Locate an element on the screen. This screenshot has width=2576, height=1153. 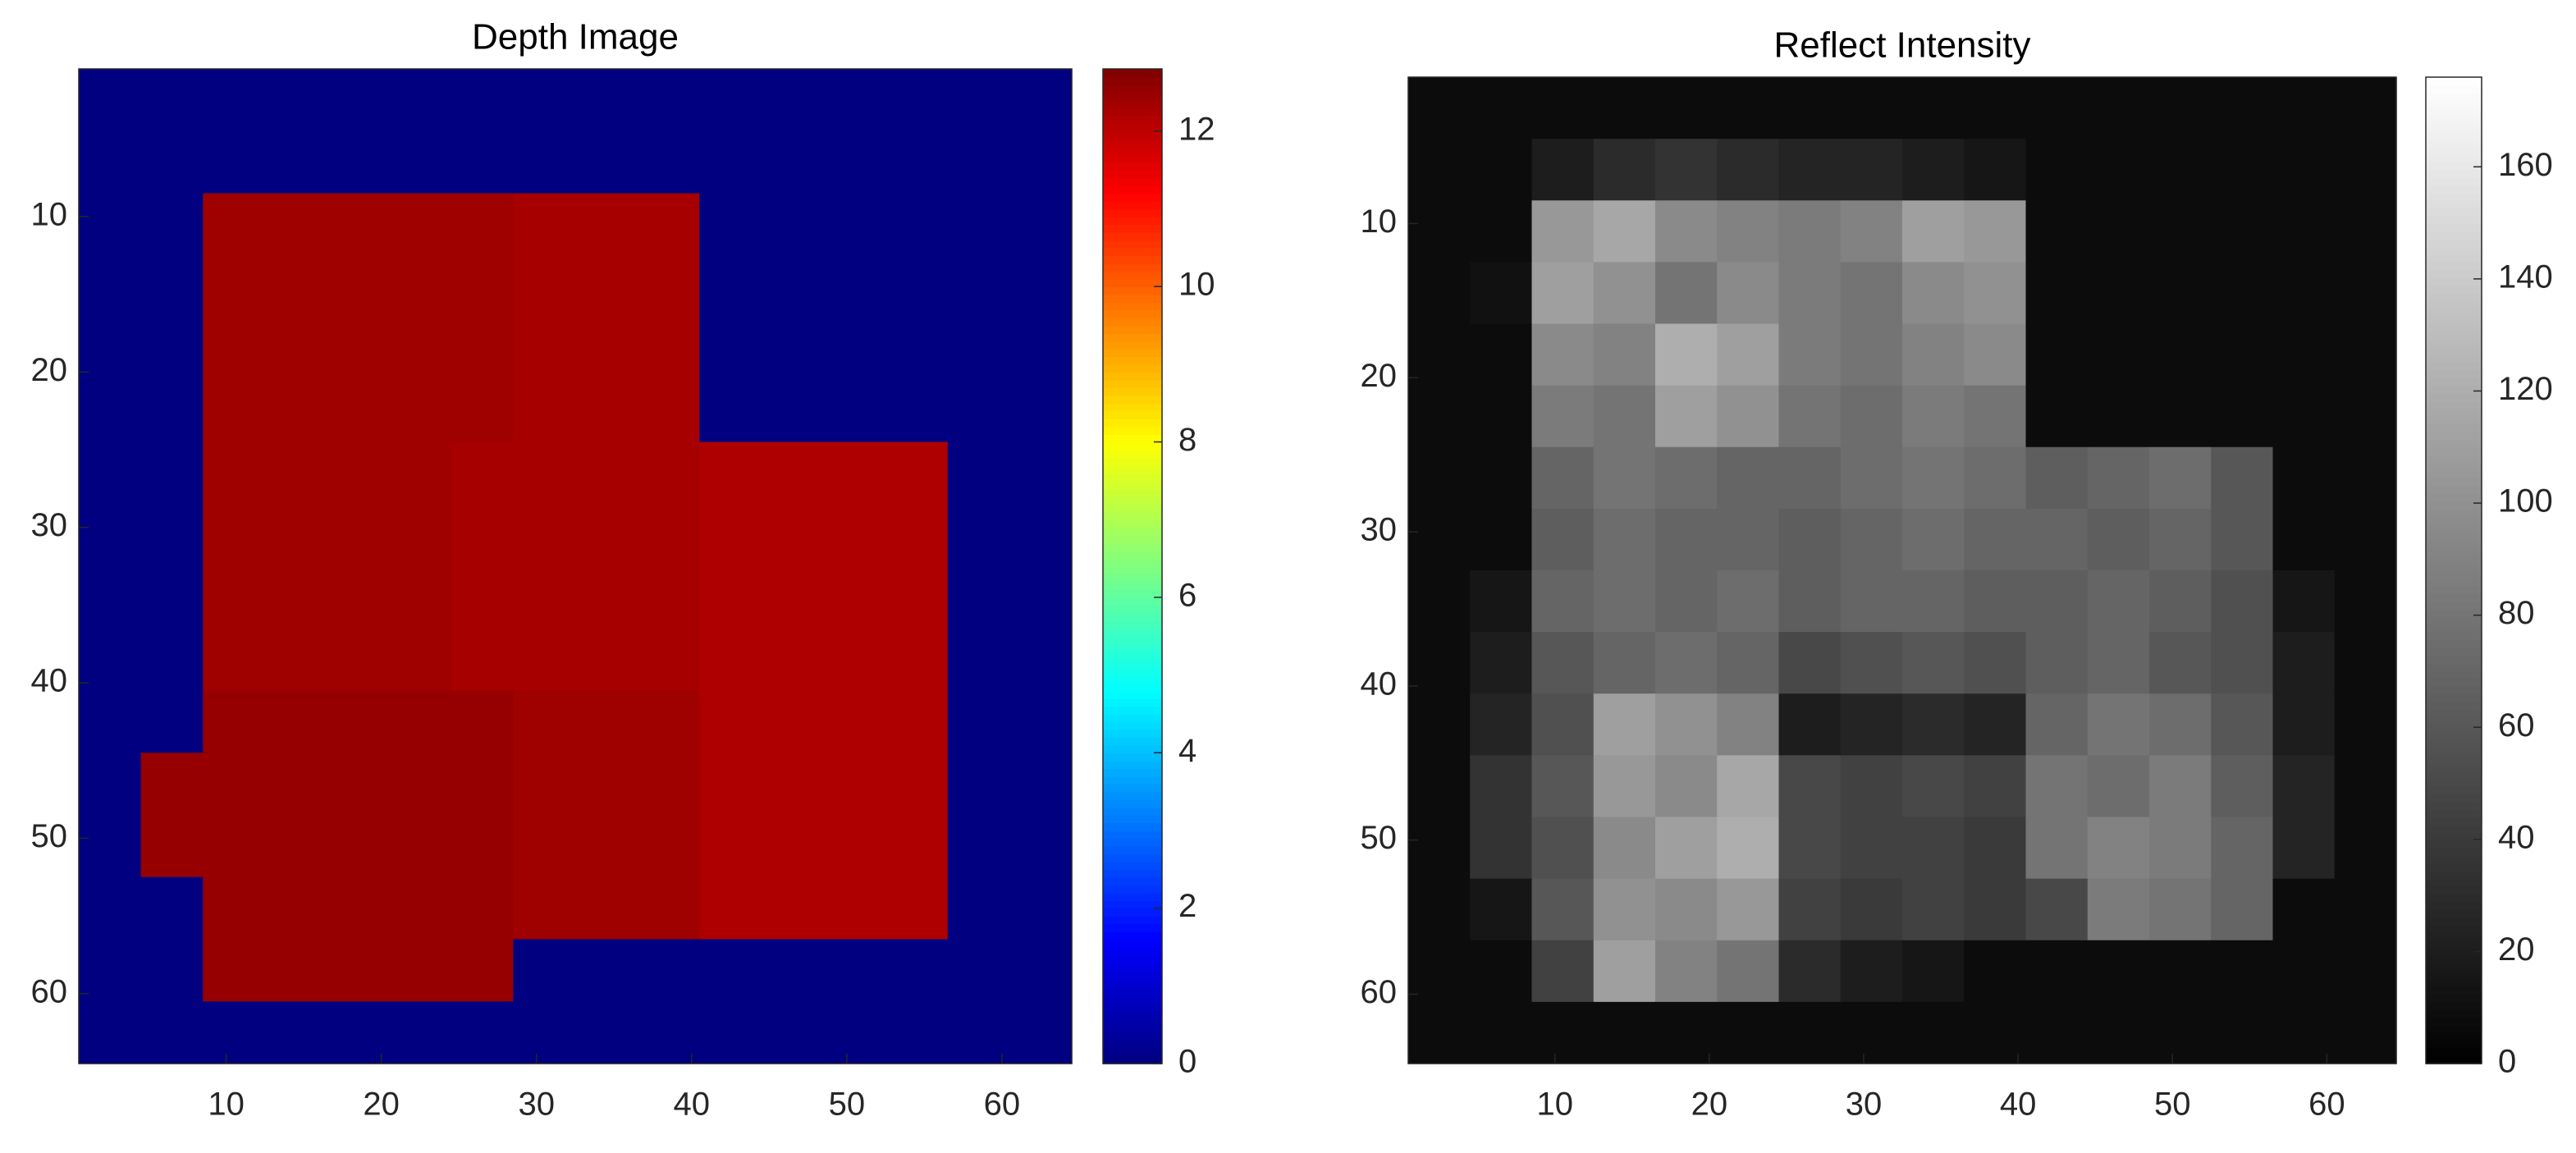
chart-title: Reflect Intensity is located at coordinates (1901, 46).